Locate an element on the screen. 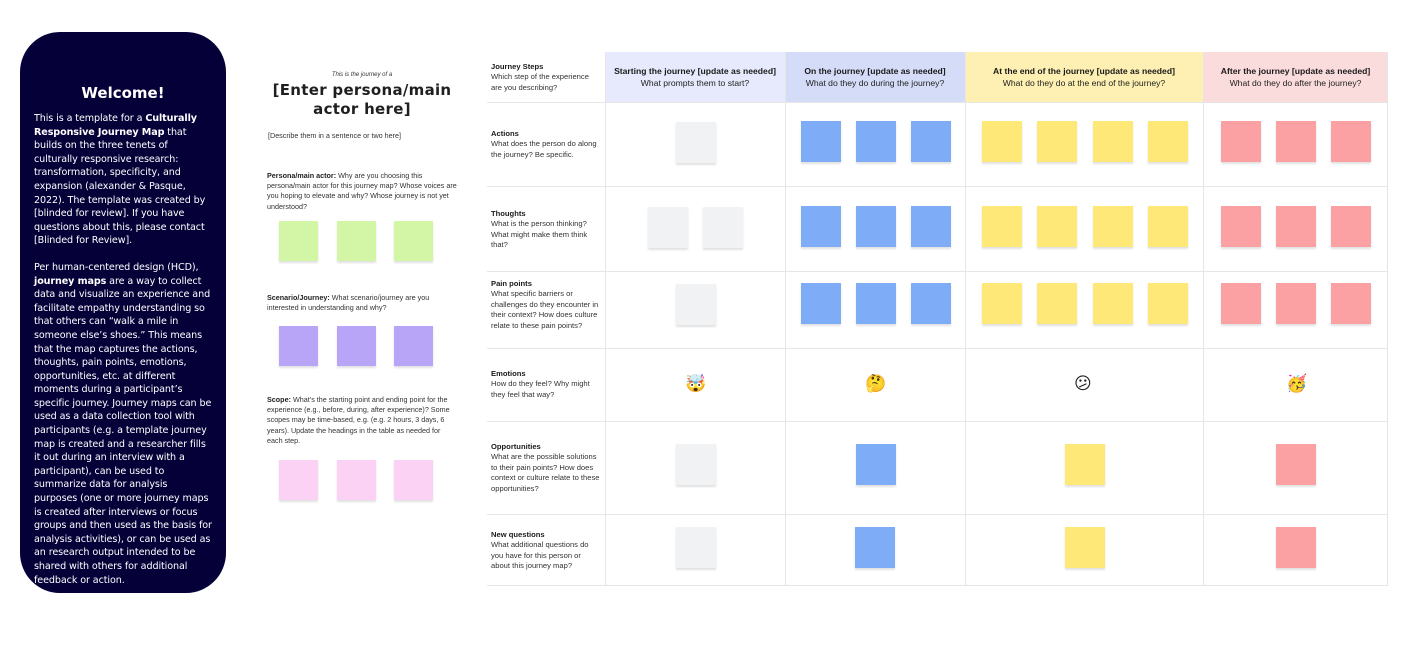 This screenshot has height=660, width=1428. persona-eyebrow: This is the journey of a is located at coordinates (362, 75).